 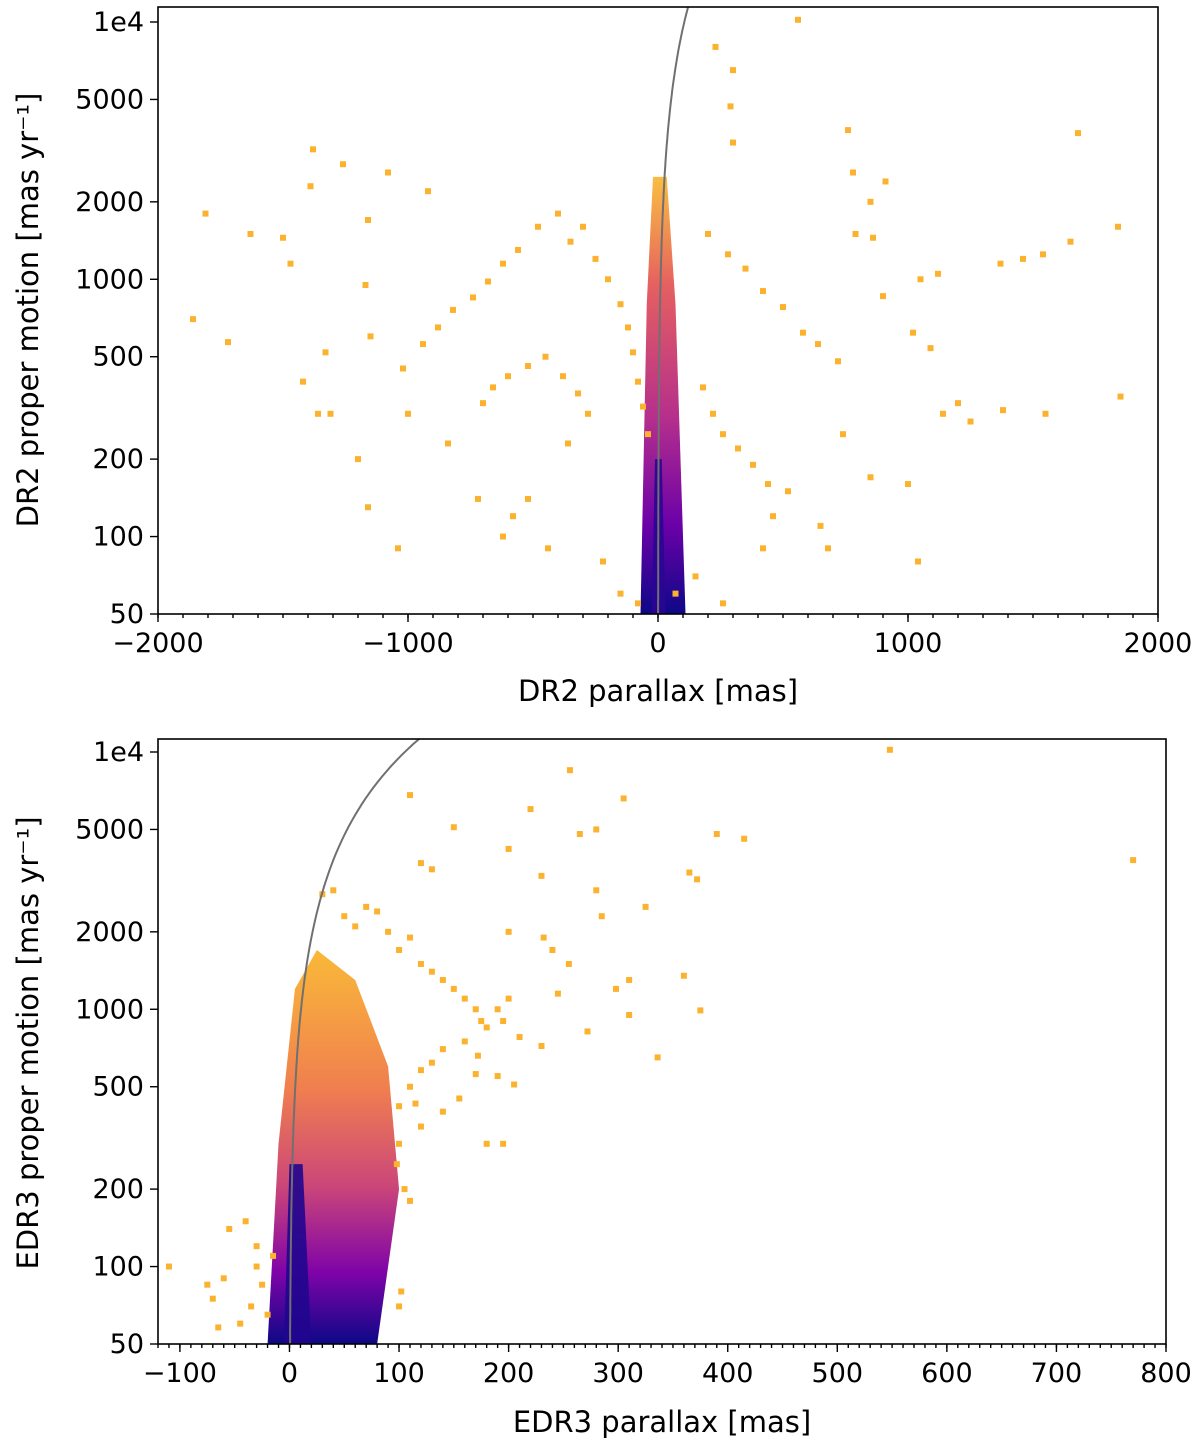 What do you see at coordinates (1158, 643) in the screenshot?
I see `x-tick-label: 2000` at bounding box center [1158, 643].